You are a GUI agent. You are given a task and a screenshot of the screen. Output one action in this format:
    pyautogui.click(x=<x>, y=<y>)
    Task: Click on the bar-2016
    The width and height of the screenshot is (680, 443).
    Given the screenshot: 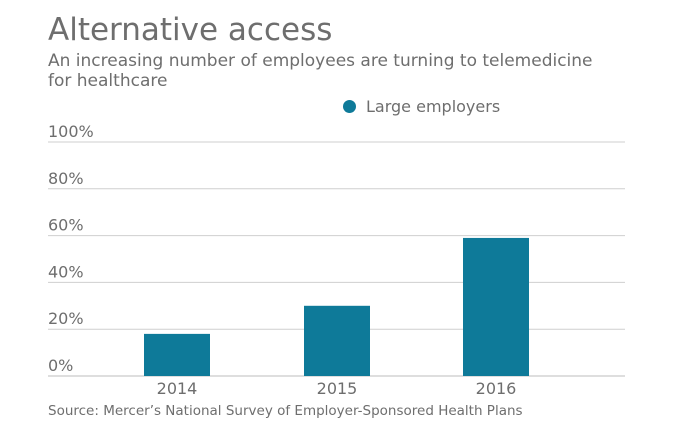 What is the action you would take?
    pyautogui.click(x=496, y=306)
    